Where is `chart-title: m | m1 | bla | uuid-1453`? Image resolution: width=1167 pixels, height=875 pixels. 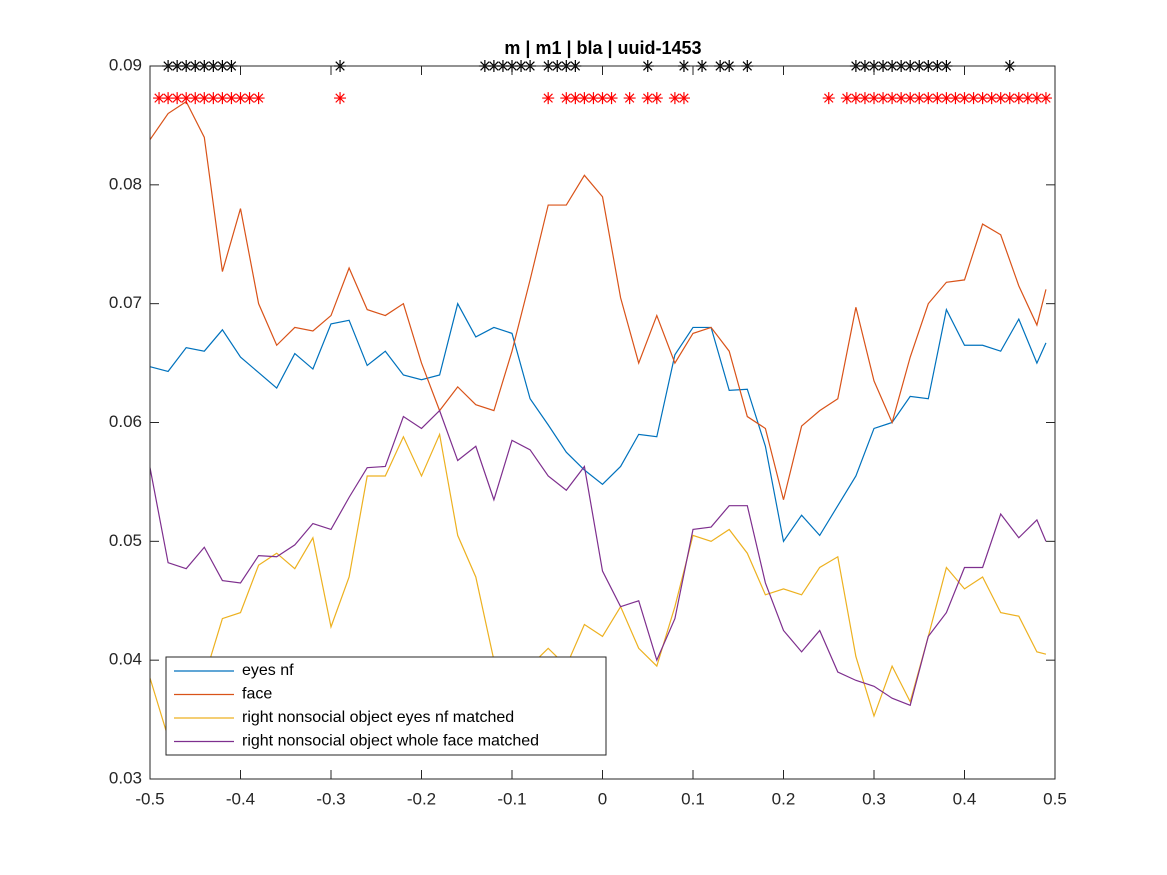
chart-title: m | m1 | bla | uuid-1453 is located at coordinates (602, 48).